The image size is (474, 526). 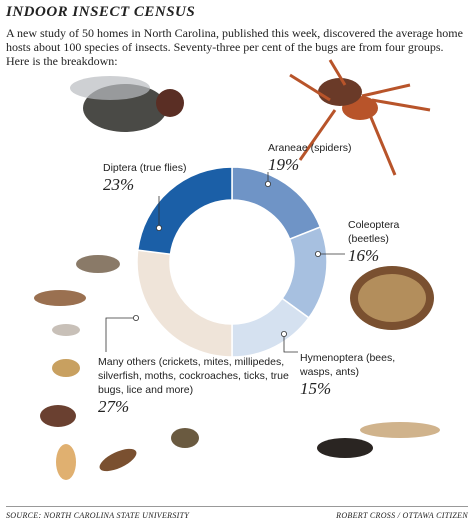 What do you see at coordinates (119, 184) in the screenshot?
I see `value-label: 23%` at bounding box center [119, 184].